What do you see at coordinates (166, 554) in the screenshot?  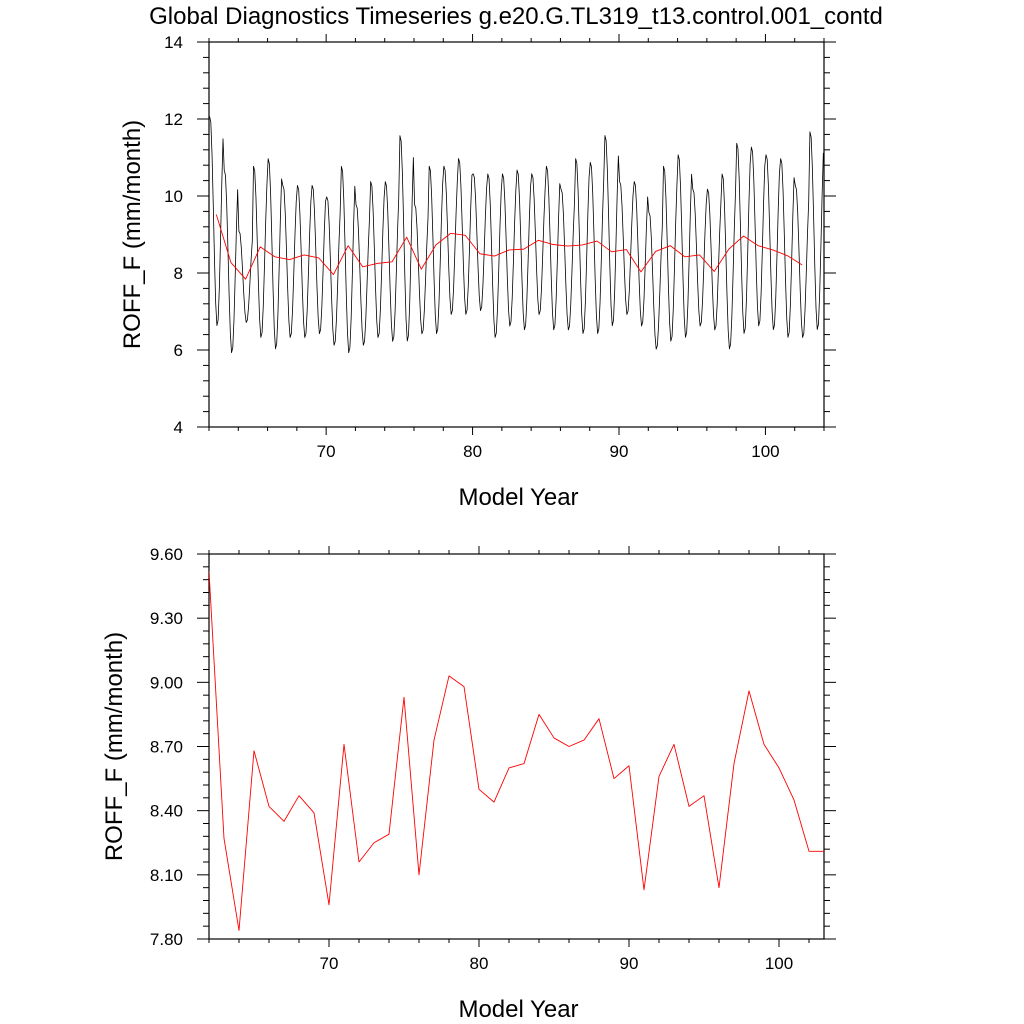 I see `y-tick-label: 9.60` at bounding box center [166, 554].